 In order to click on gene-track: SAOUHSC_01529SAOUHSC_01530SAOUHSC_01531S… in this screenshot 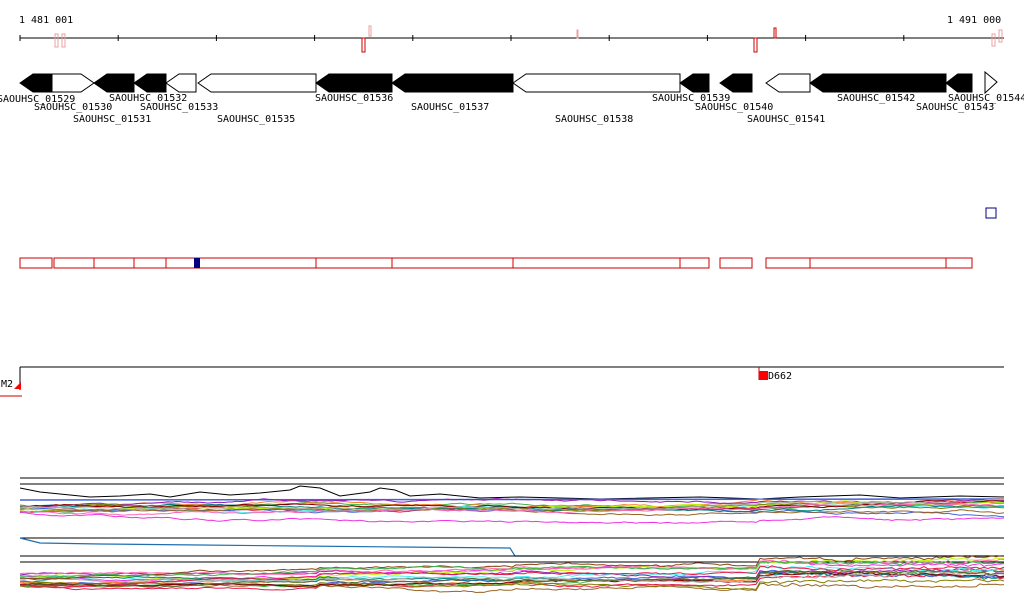, I will do `click(512, 97)`.